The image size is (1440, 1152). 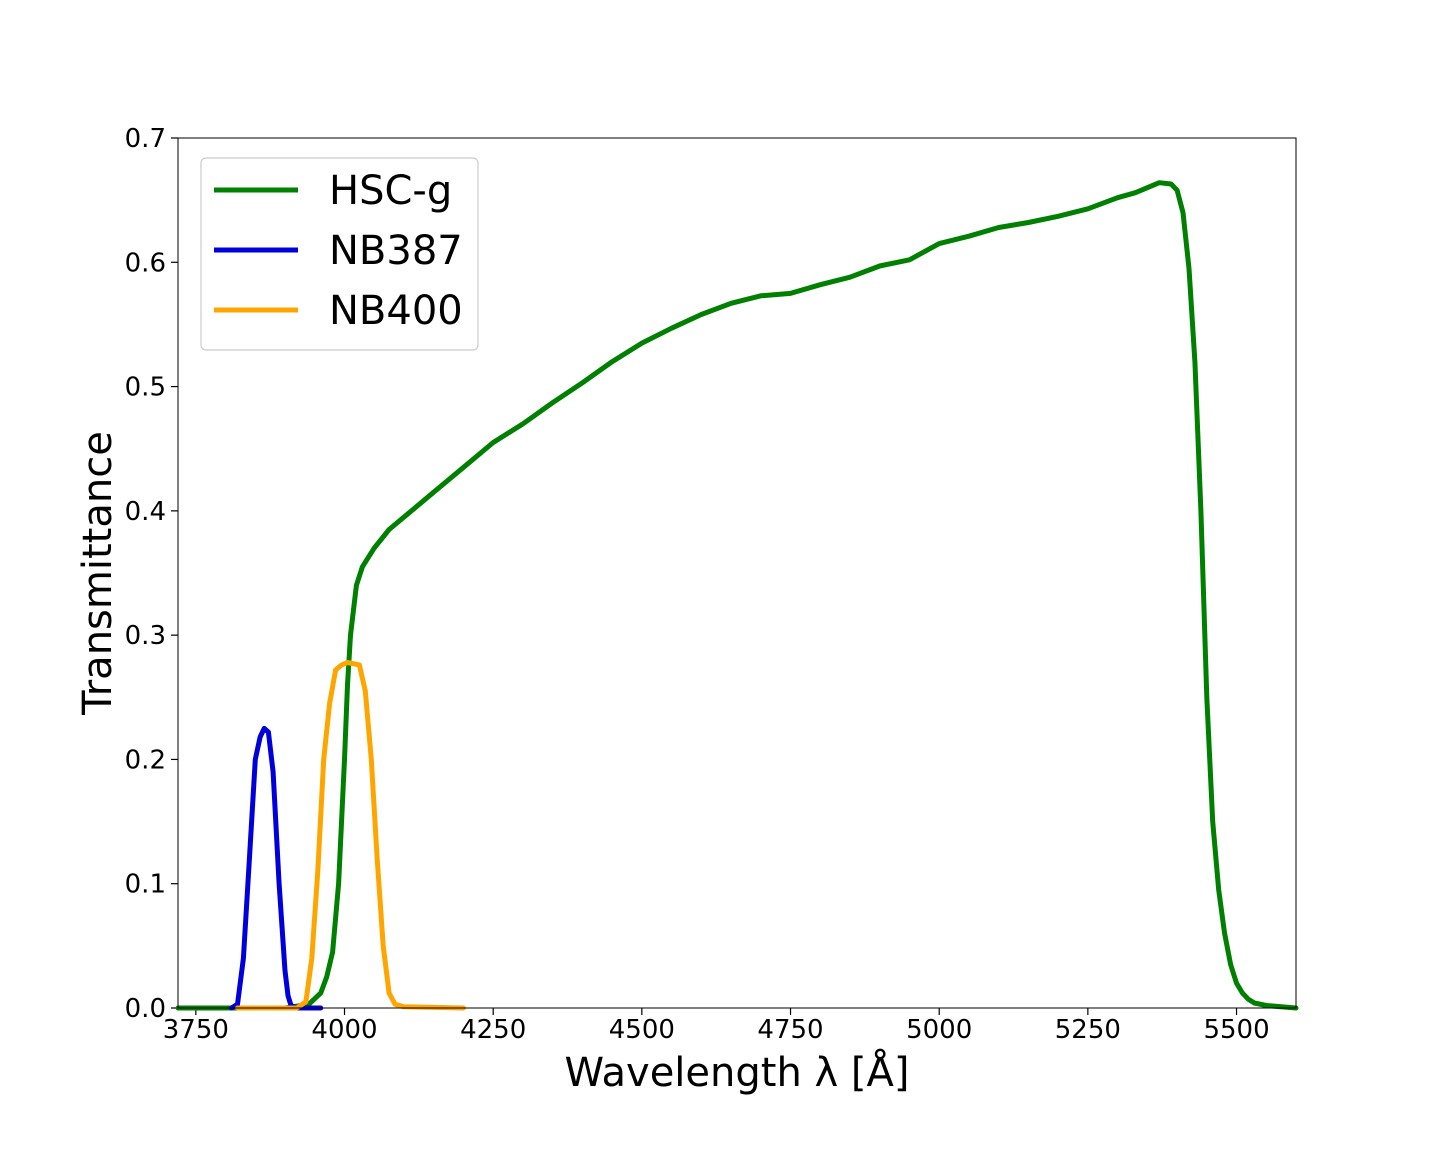 What do you see at coordinates (344, 1030) in the screenshot?
I see `x-tick-label: 4000` at bounding box center [344, 1030].